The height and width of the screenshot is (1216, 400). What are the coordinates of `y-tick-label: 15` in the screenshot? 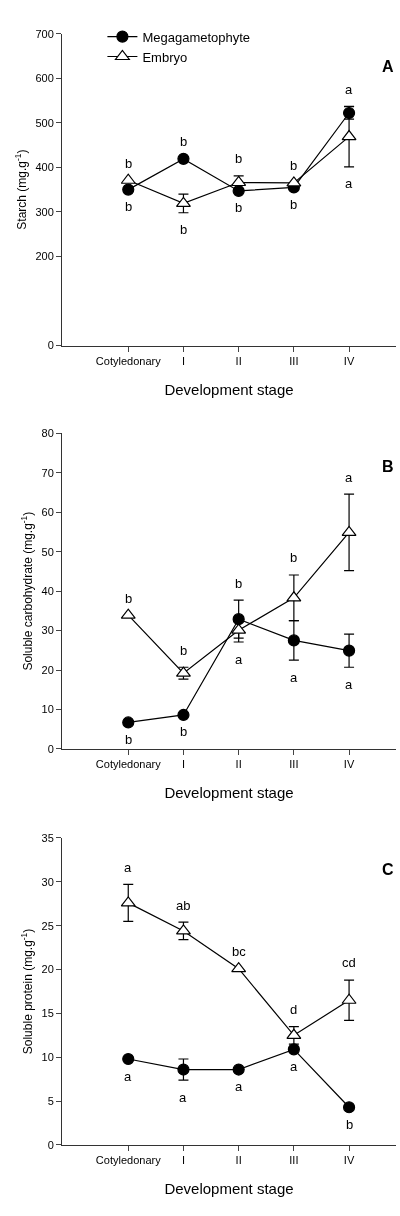 It's located at (47, 1013).